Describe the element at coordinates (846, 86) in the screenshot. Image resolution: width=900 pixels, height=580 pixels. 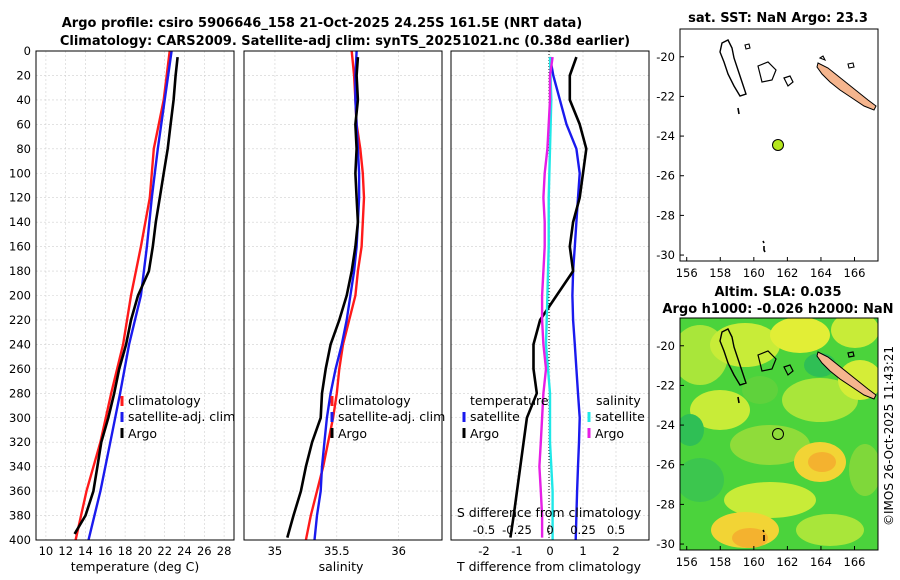
I see `land-new-caledonia` at that location.